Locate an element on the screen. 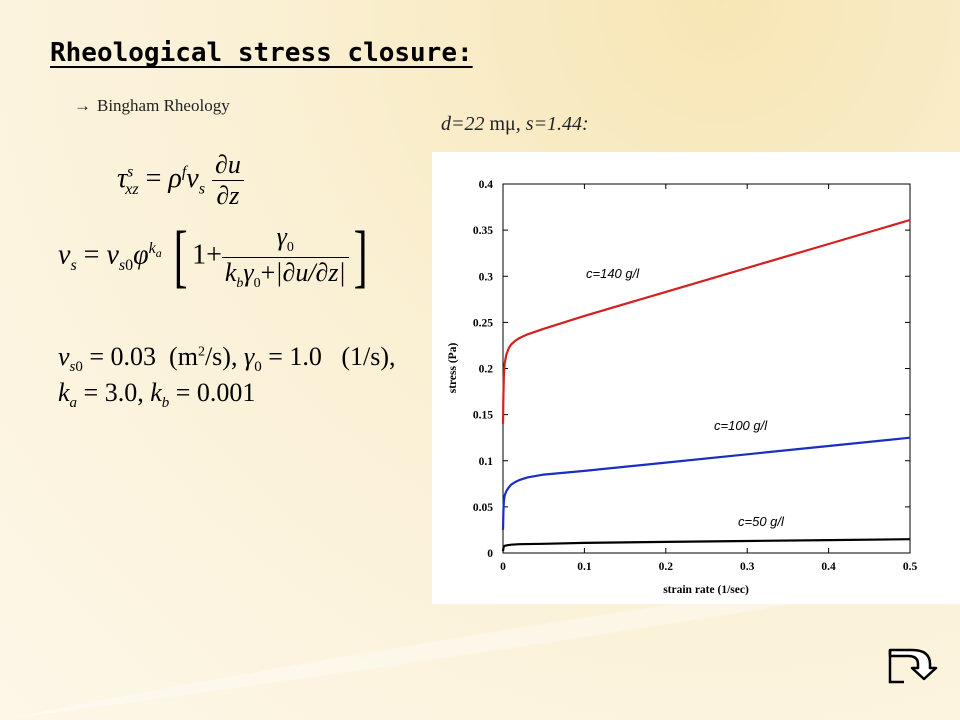 The width and height of the screenshot is (960, 720). y-tick-label: 0.05 is located at coordinates (483, 508).